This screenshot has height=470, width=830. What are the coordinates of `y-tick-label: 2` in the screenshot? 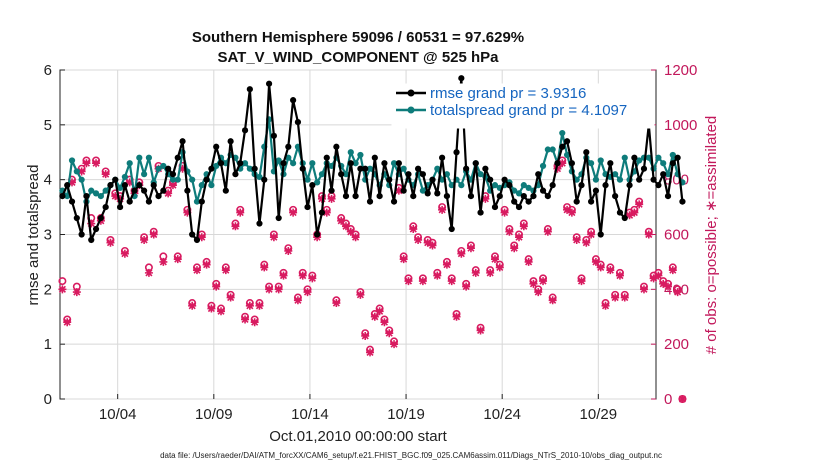 It's located at (48, 289).